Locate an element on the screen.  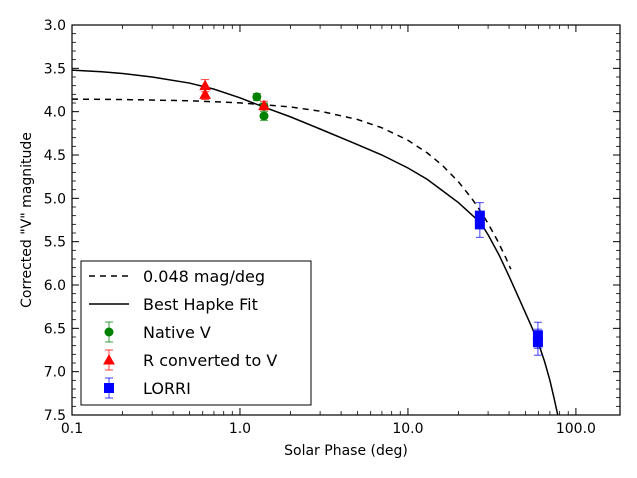
x-tick-label: 10.0 is located at coordinates (407, 429).